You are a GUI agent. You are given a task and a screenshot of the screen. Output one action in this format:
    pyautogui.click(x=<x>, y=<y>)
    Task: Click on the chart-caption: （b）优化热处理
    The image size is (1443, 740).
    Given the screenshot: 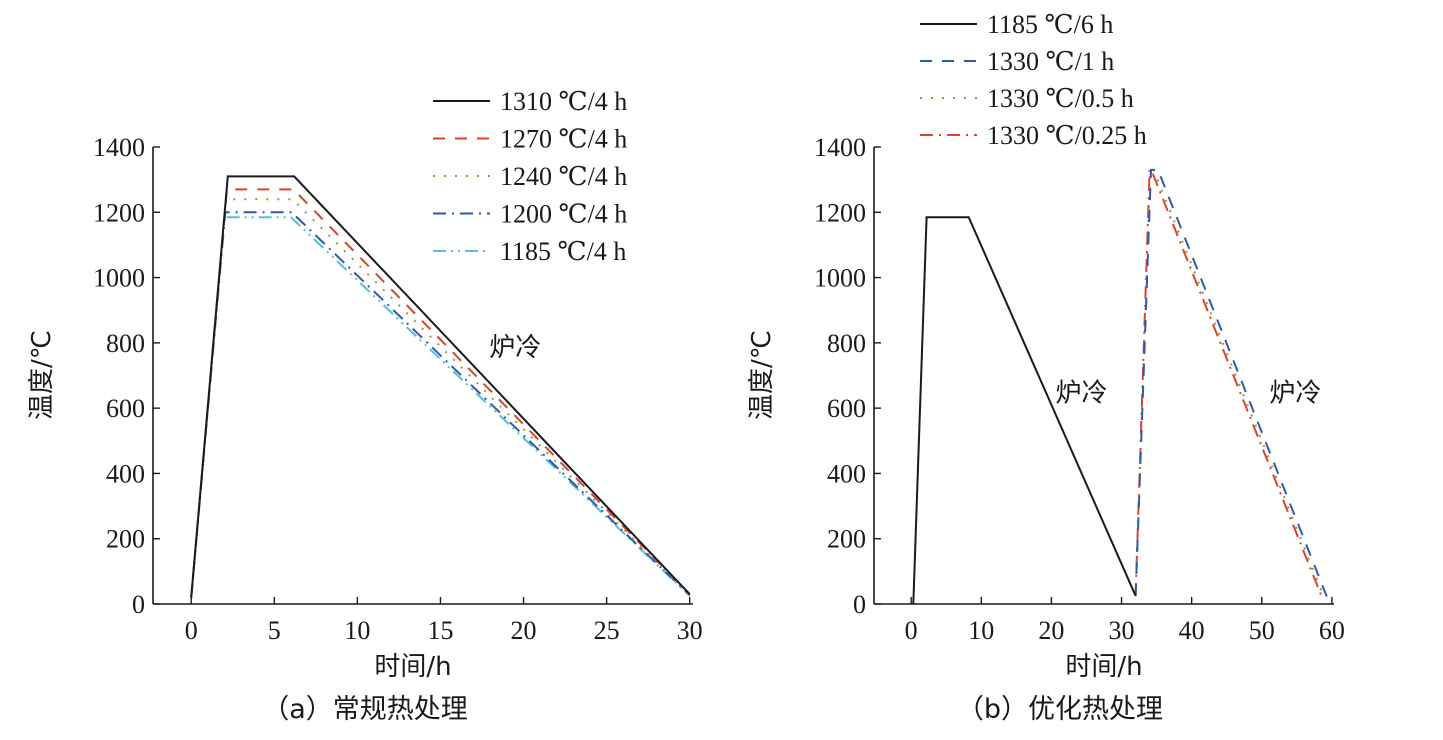 What is the action you would take?
    pyautogui.click(x=1060, y=709)
    